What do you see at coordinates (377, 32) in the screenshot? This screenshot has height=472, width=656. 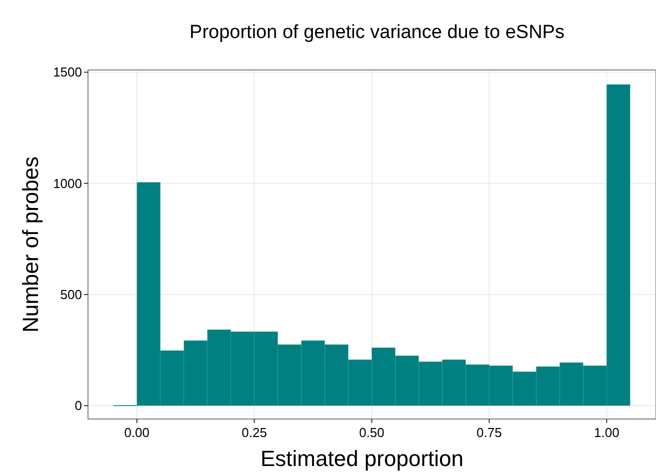 I see `chart-title: Proportion of genetic variance due to eSNPs` at bounding box center [377, 32].